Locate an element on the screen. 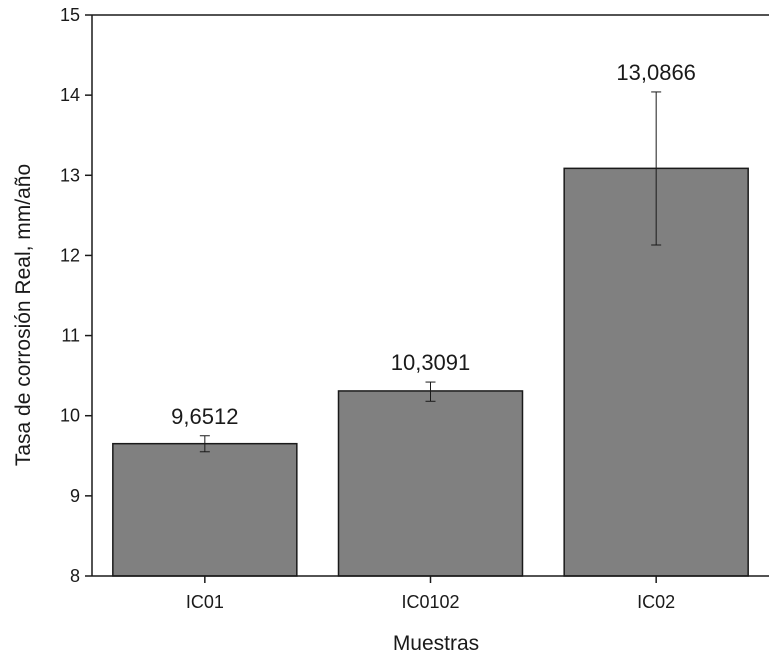  x-tick-label: IC02 is located at coordinates (656, 602).